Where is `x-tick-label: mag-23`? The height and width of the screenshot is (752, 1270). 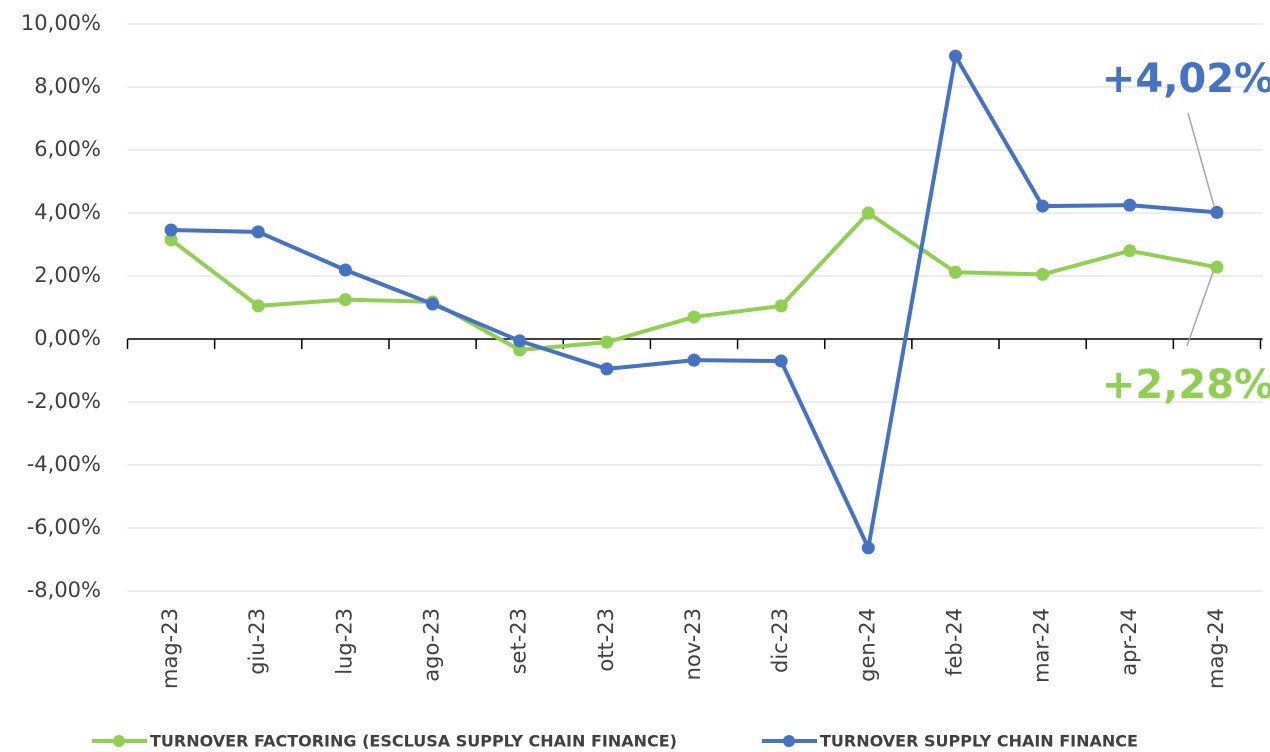 x-tick-label: mag-23 is located at coordinates (170, 648).